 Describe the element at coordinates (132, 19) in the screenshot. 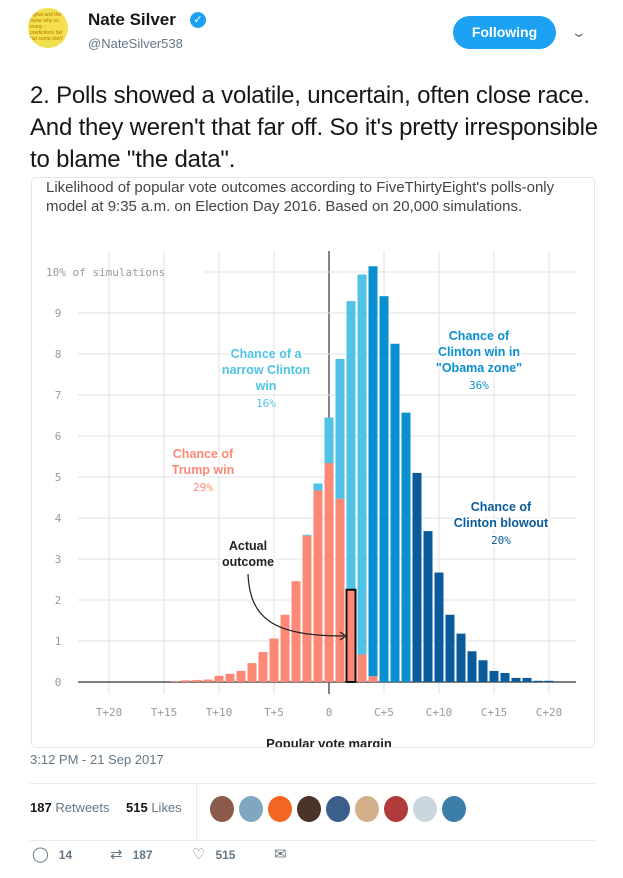

I see `author-name: Nate Silver` at that location.